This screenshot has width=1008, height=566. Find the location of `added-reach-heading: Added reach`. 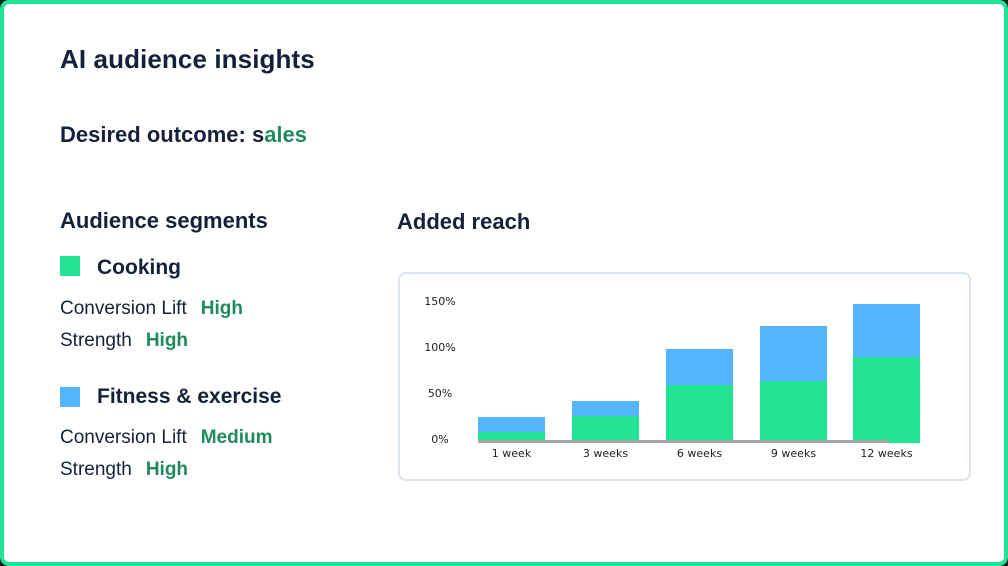

added-reach-heading: Added reach is located at coordinates (464, 221).